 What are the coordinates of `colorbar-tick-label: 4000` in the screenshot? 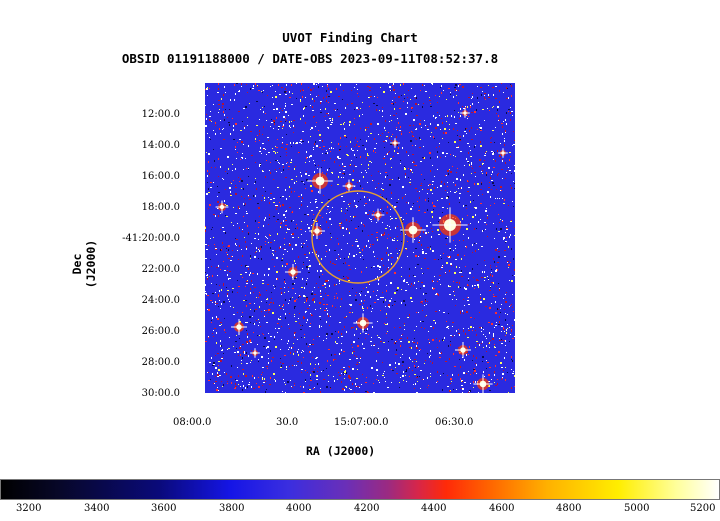 It's located at (299, 508).